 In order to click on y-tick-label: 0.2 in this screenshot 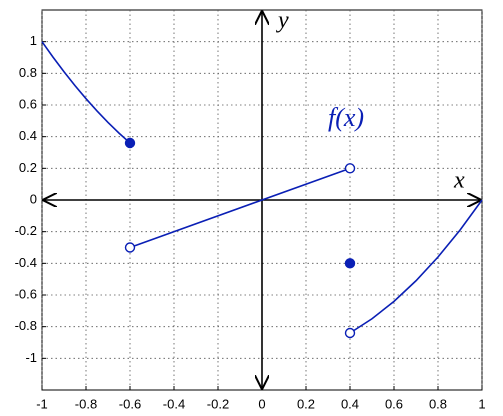, I will do `click(28, 167)`.